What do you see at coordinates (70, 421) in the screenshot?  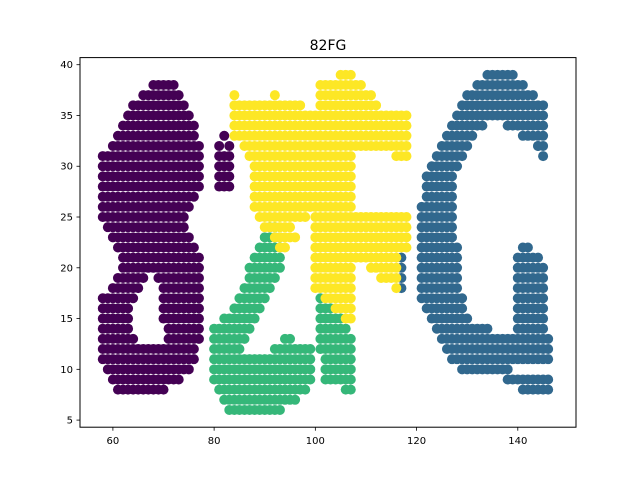 I see `y-tick-label: 5` at bounding box center [70, 421].